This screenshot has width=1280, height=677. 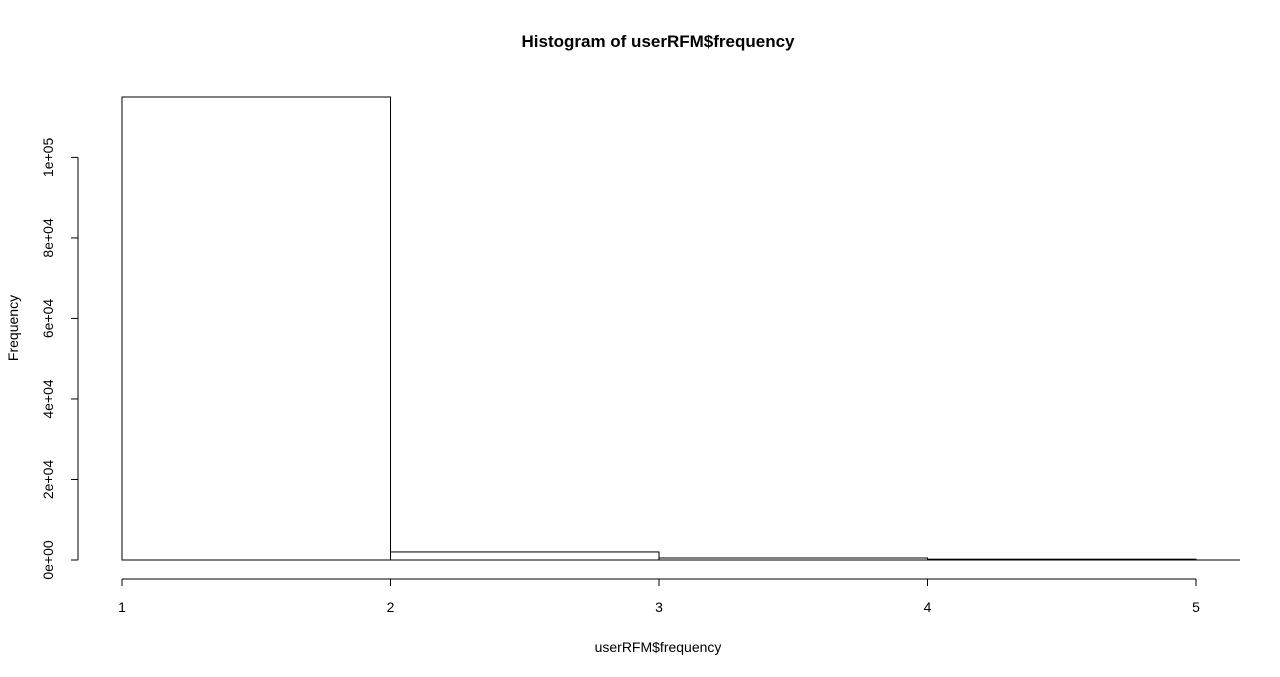 I want to click on x-tick-label-2: 2, so click(x=391, y=607).